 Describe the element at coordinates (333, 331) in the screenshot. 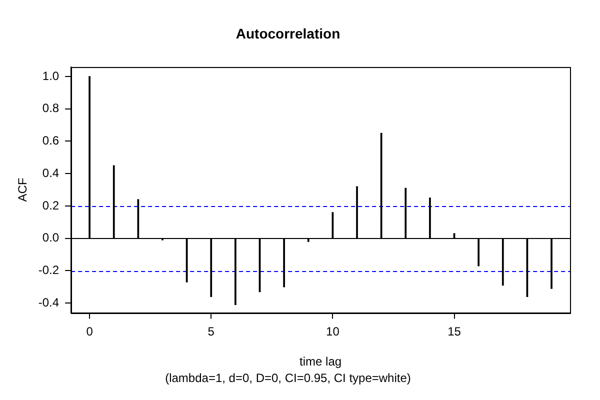

I see `x-tick-label: 10` at that location.